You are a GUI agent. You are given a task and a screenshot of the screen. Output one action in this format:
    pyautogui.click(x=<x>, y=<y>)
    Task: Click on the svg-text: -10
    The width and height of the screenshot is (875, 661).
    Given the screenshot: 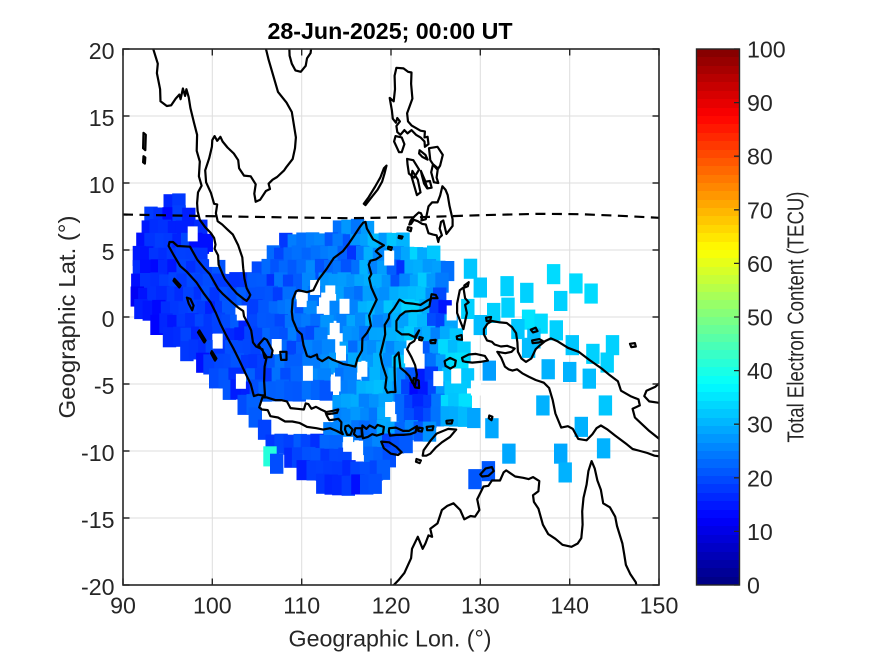 What is the action you would take?
    pyautogui.click(x=98, y=453)
    